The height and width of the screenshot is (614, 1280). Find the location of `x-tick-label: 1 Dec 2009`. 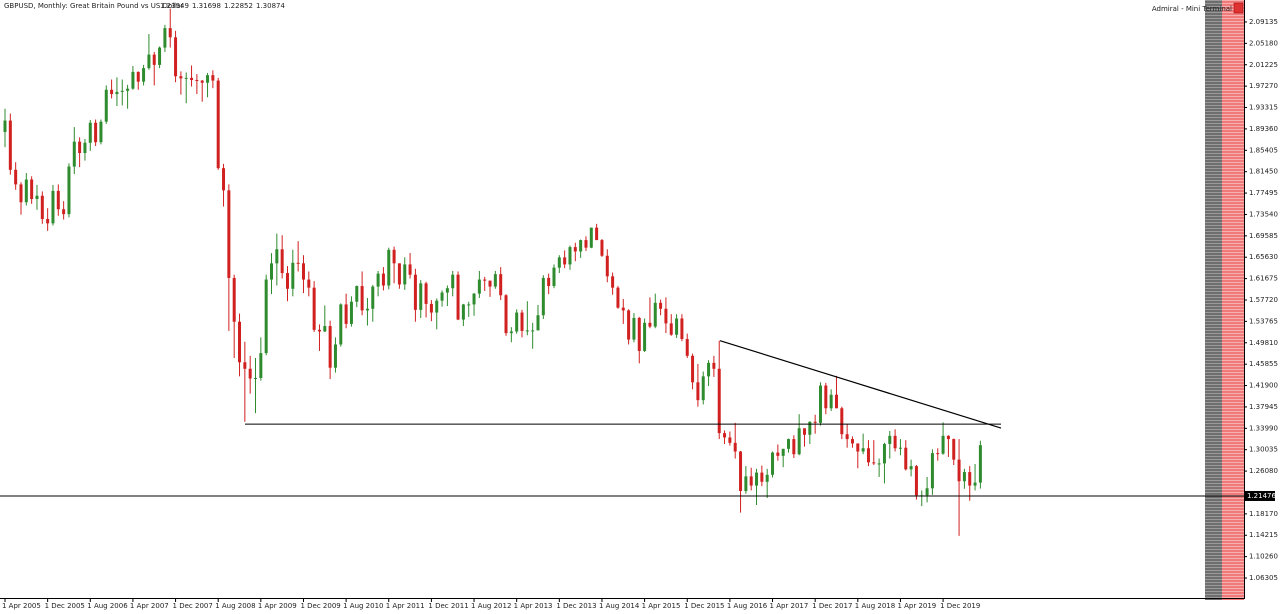

x-tick-label: 1 Dec 2009 is located at coordinates (320, 606).